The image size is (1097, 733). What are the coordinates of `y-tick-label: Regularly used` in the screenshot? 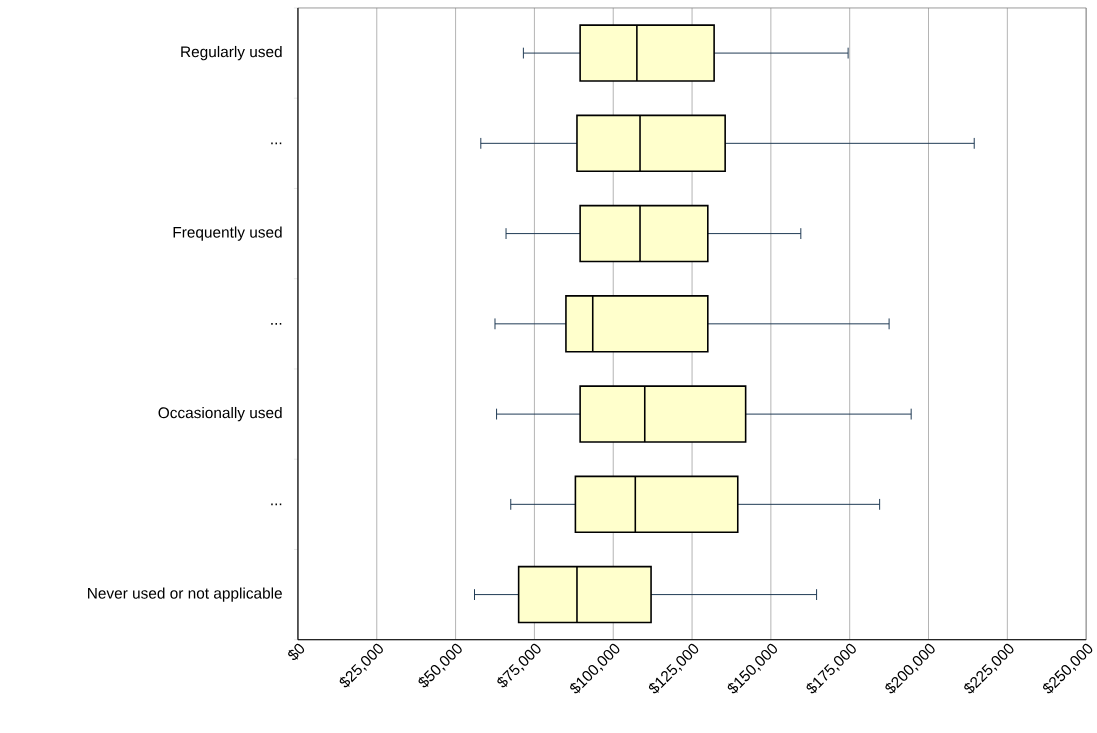 It's located at (231, 53).